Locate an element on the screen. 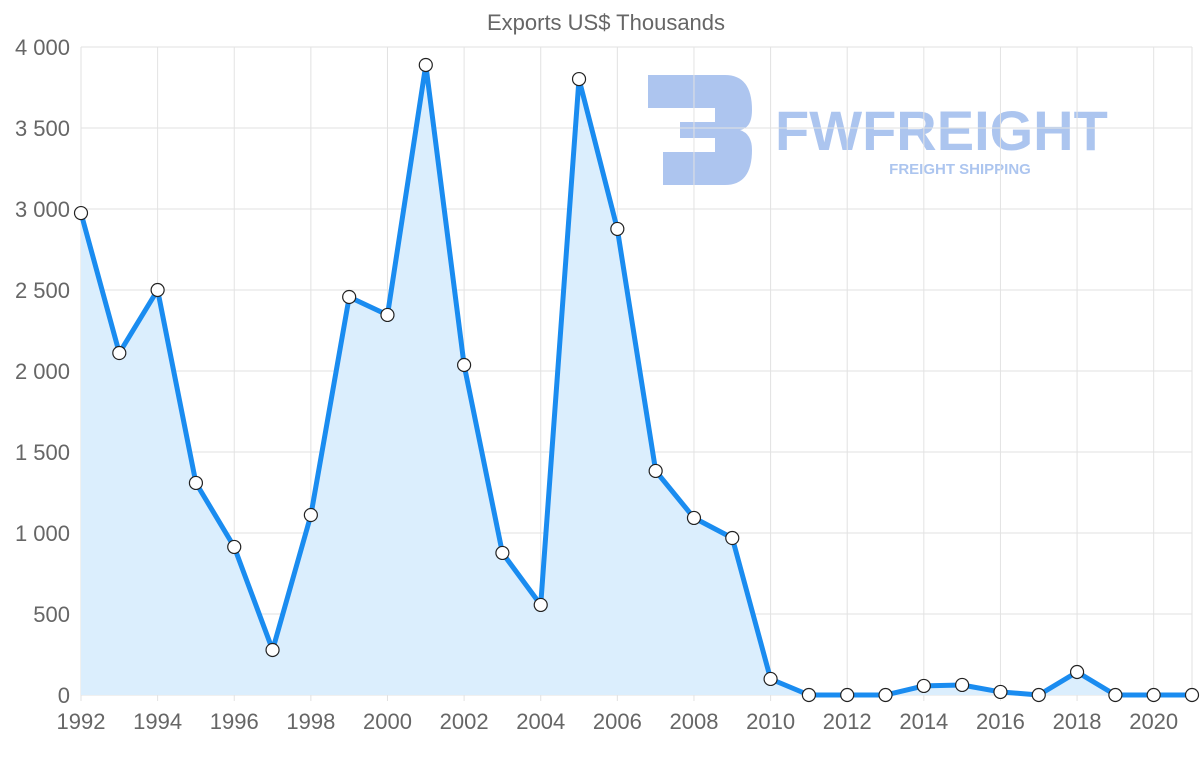 This screenshot has height=768, width=1200. y-tick-label: 2 500 is located at coordinates (42, 290).